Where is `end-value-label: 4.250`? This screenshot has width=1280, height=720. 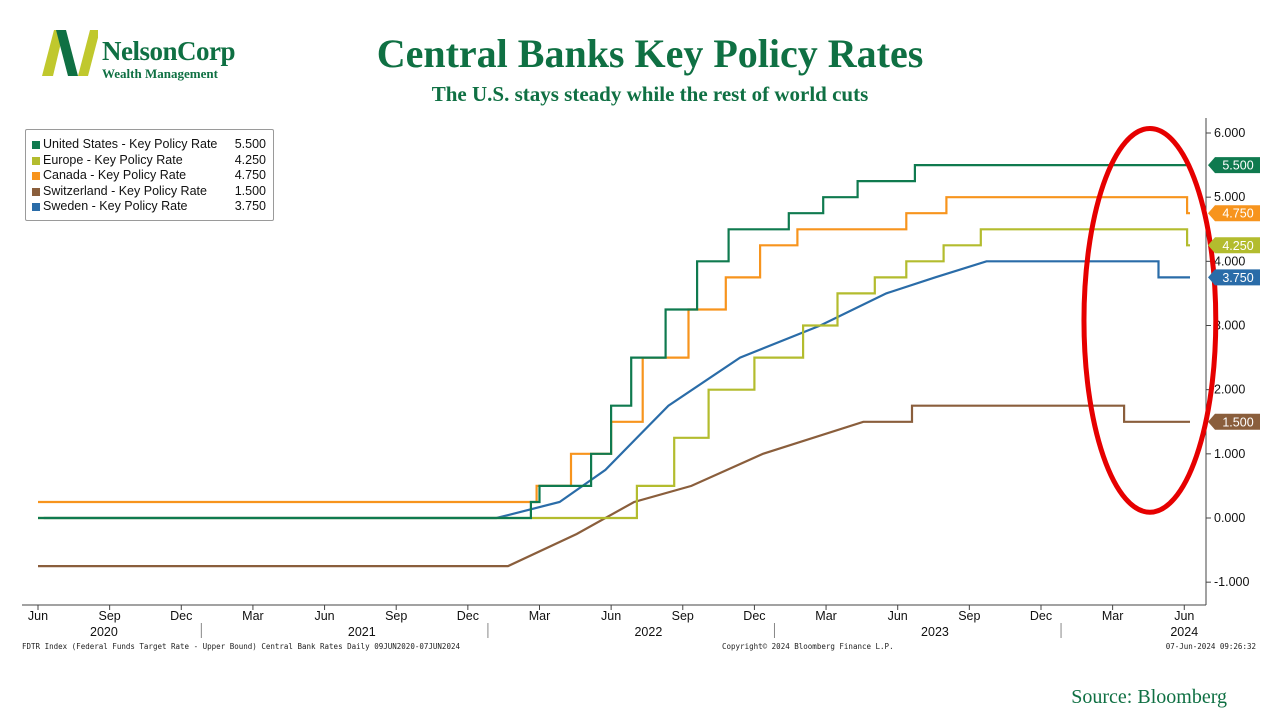 end-value-label: 4.250 is located at coordinates (1234, 245).